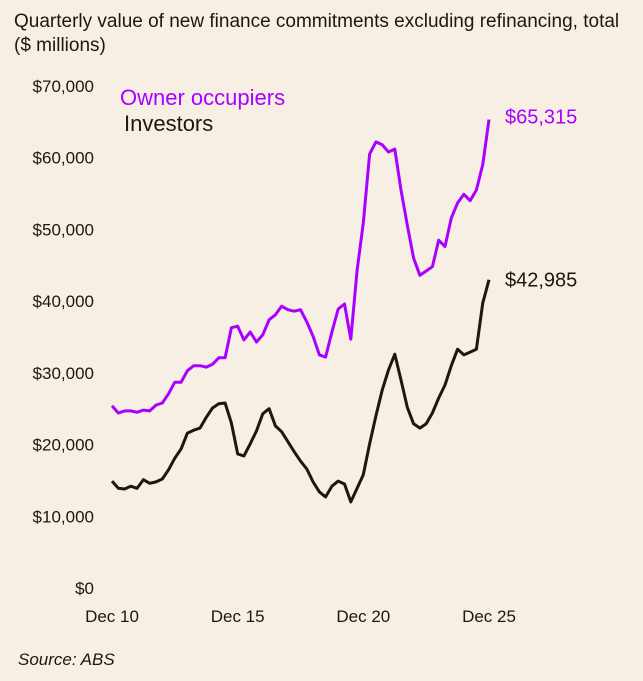 Image resolution: width=643 pixels, height=681 pixels. What do you see at coordinates (63, 86) in the screenshot?
I see `y-tick-label: $70,000` at bounding box center [63, 86].